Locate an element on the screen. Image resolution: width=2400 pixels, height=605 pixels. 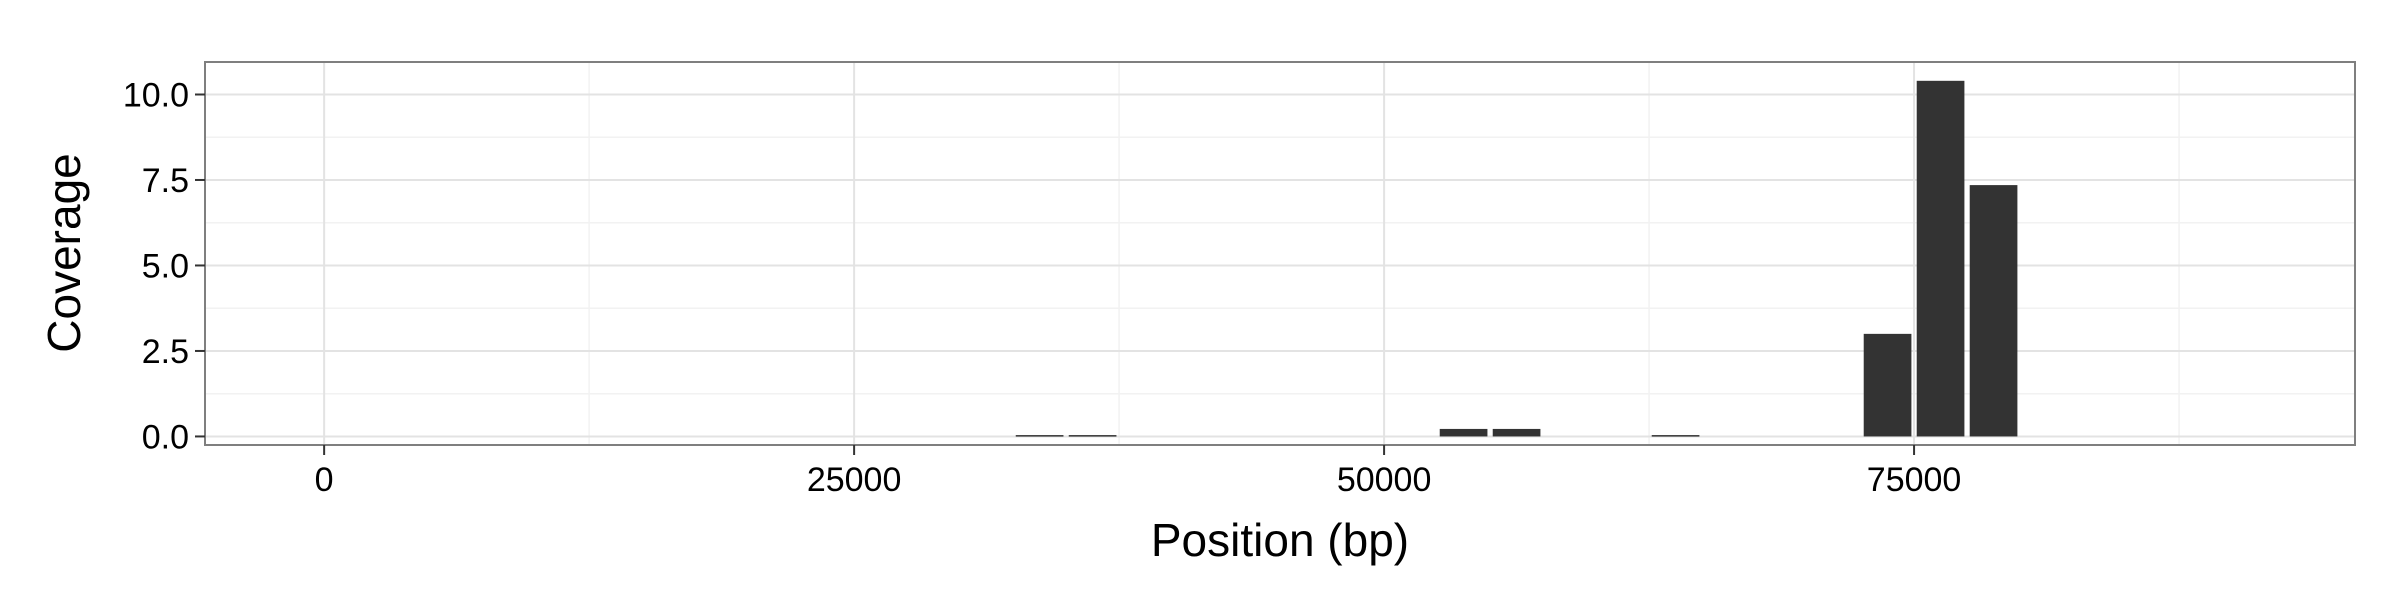
y-tick-label: 2.5 is located at coordinates (165, 352).